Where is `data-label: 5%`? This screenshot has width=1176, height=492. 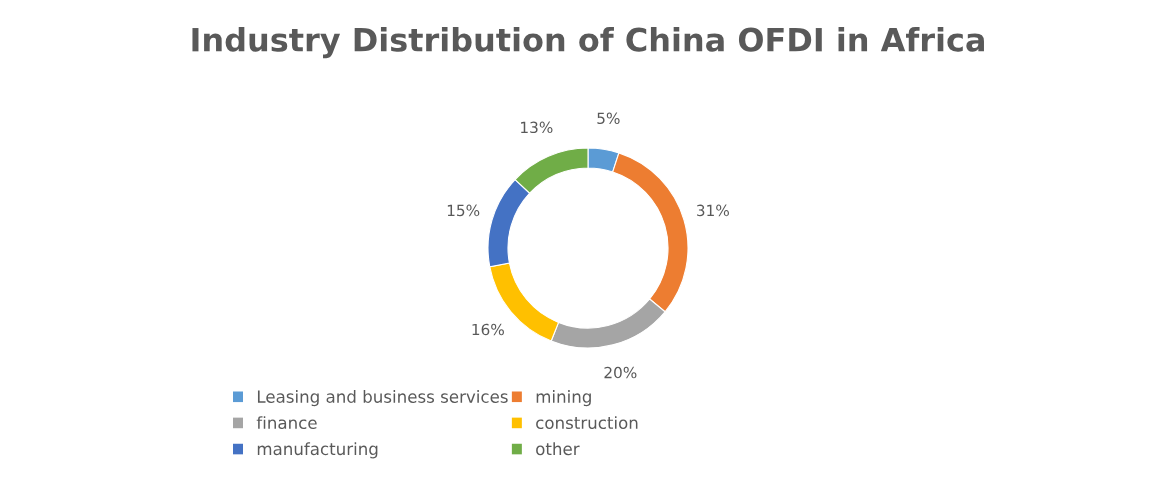 data-label: 5% is located at coordinates (608, 118).